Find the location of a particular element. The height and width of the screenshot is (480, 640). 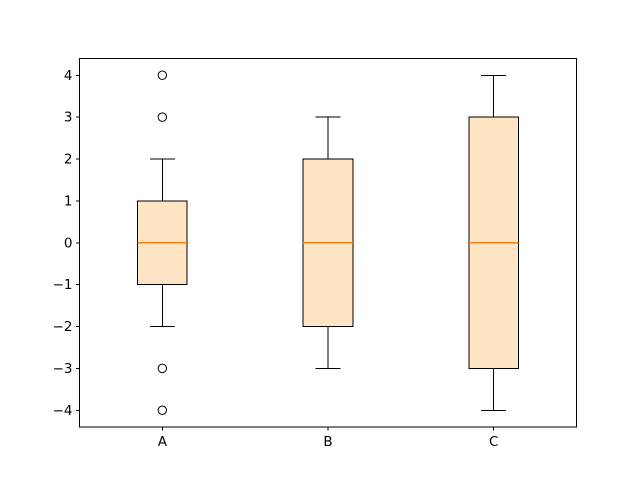

y-tick-label: 3 is located at coordinates (68, 118).